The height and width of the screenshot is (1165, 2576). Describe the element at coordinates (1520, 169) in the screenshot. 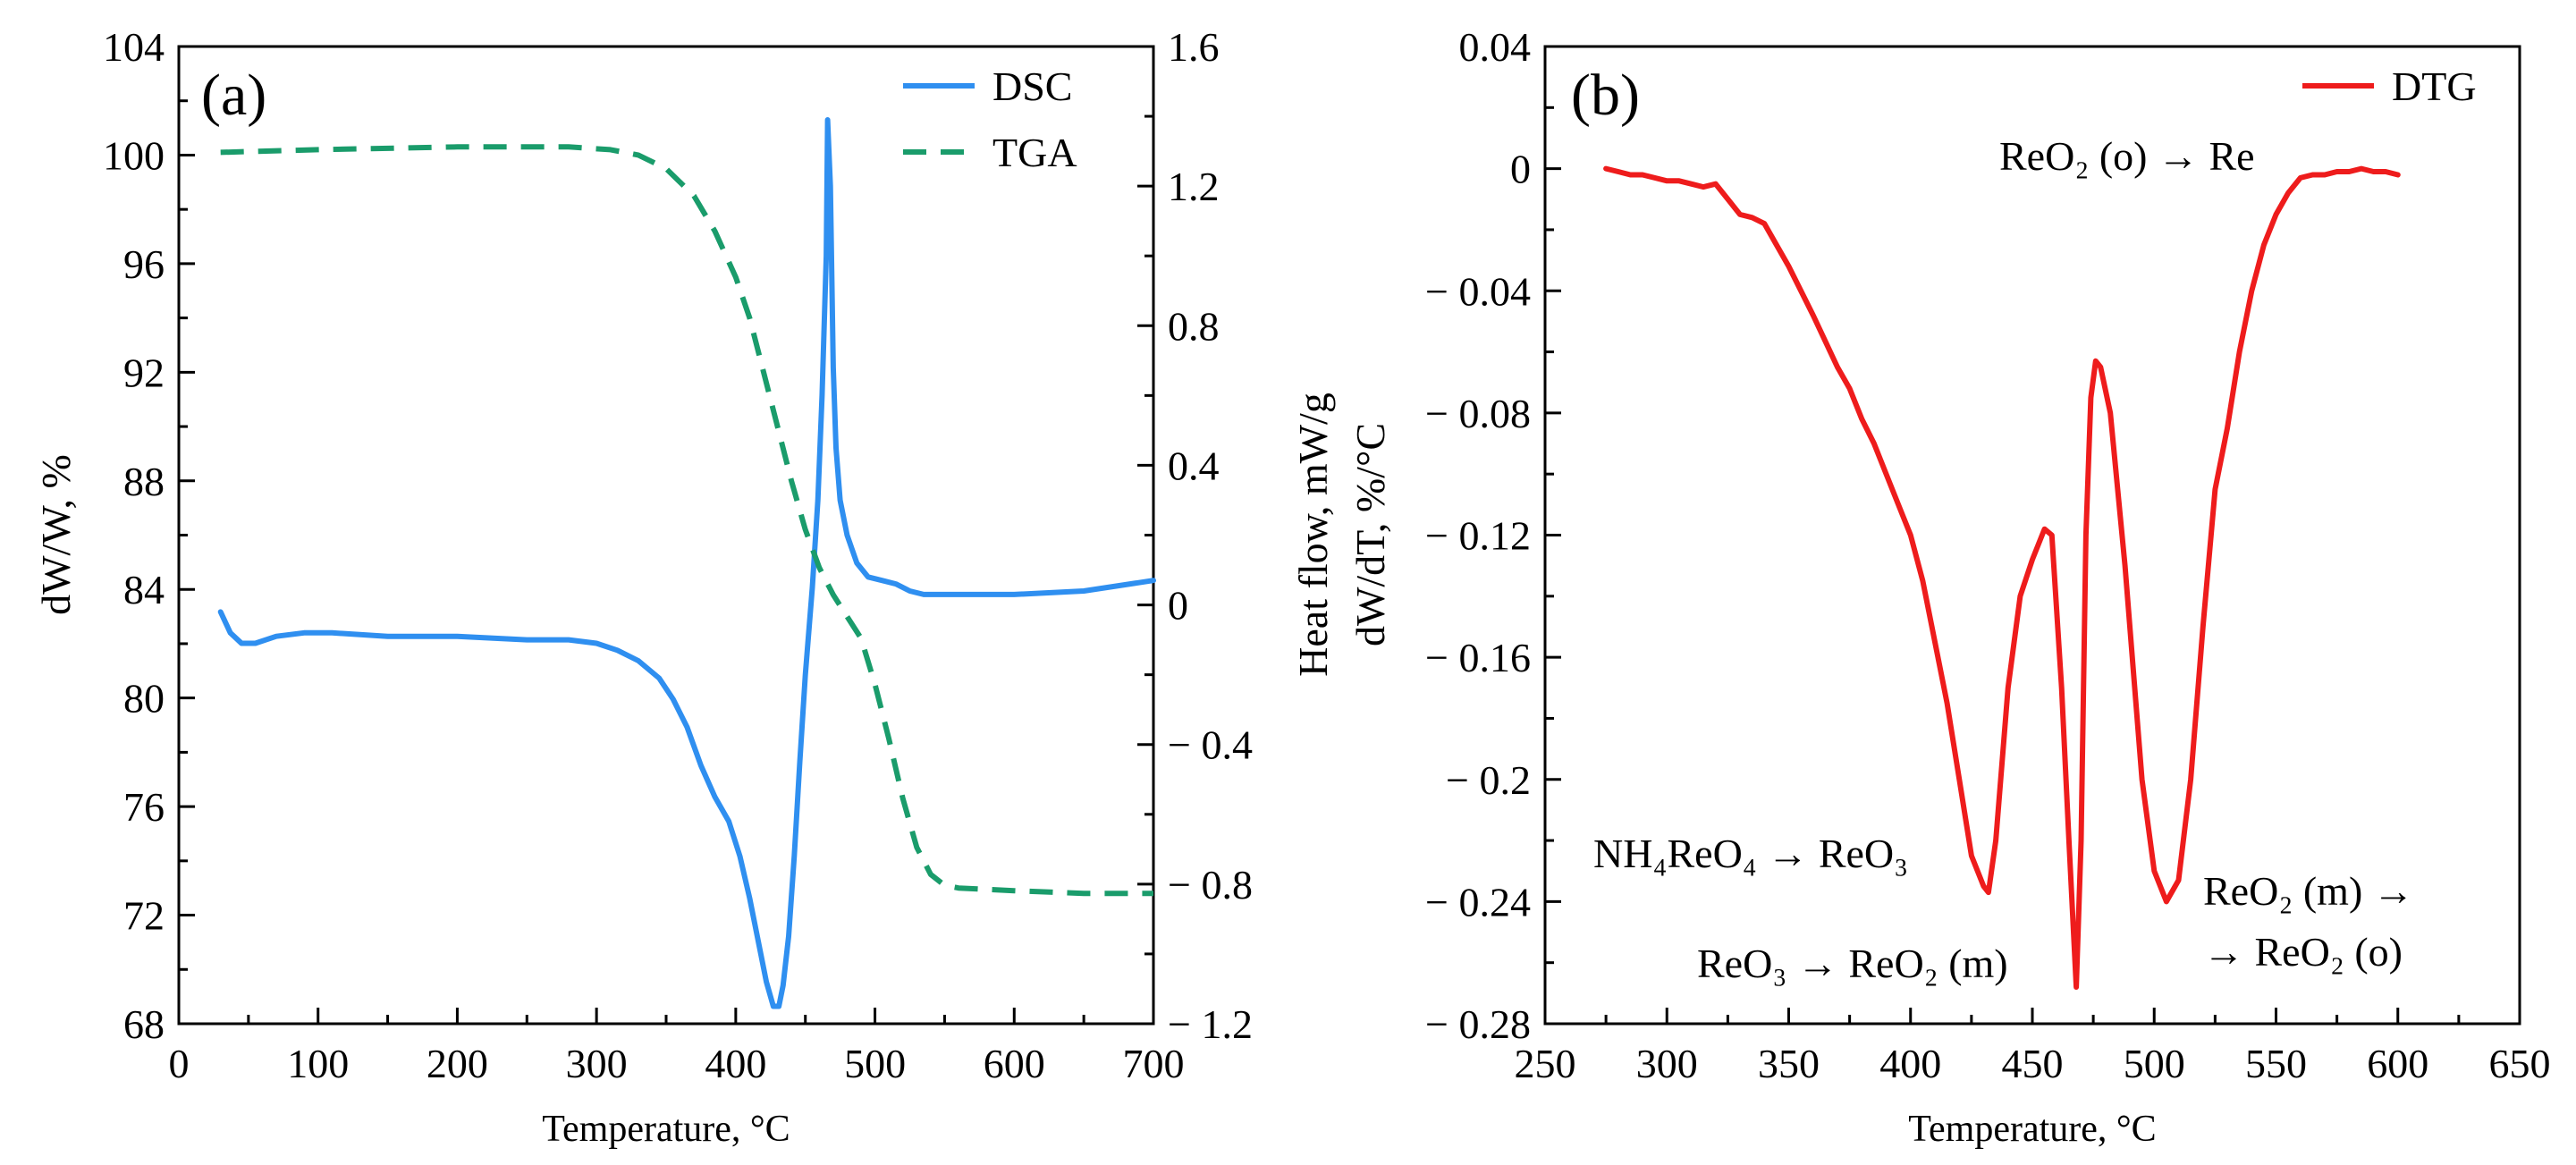

I see `b-y-tick-label-0: 0` at that location.